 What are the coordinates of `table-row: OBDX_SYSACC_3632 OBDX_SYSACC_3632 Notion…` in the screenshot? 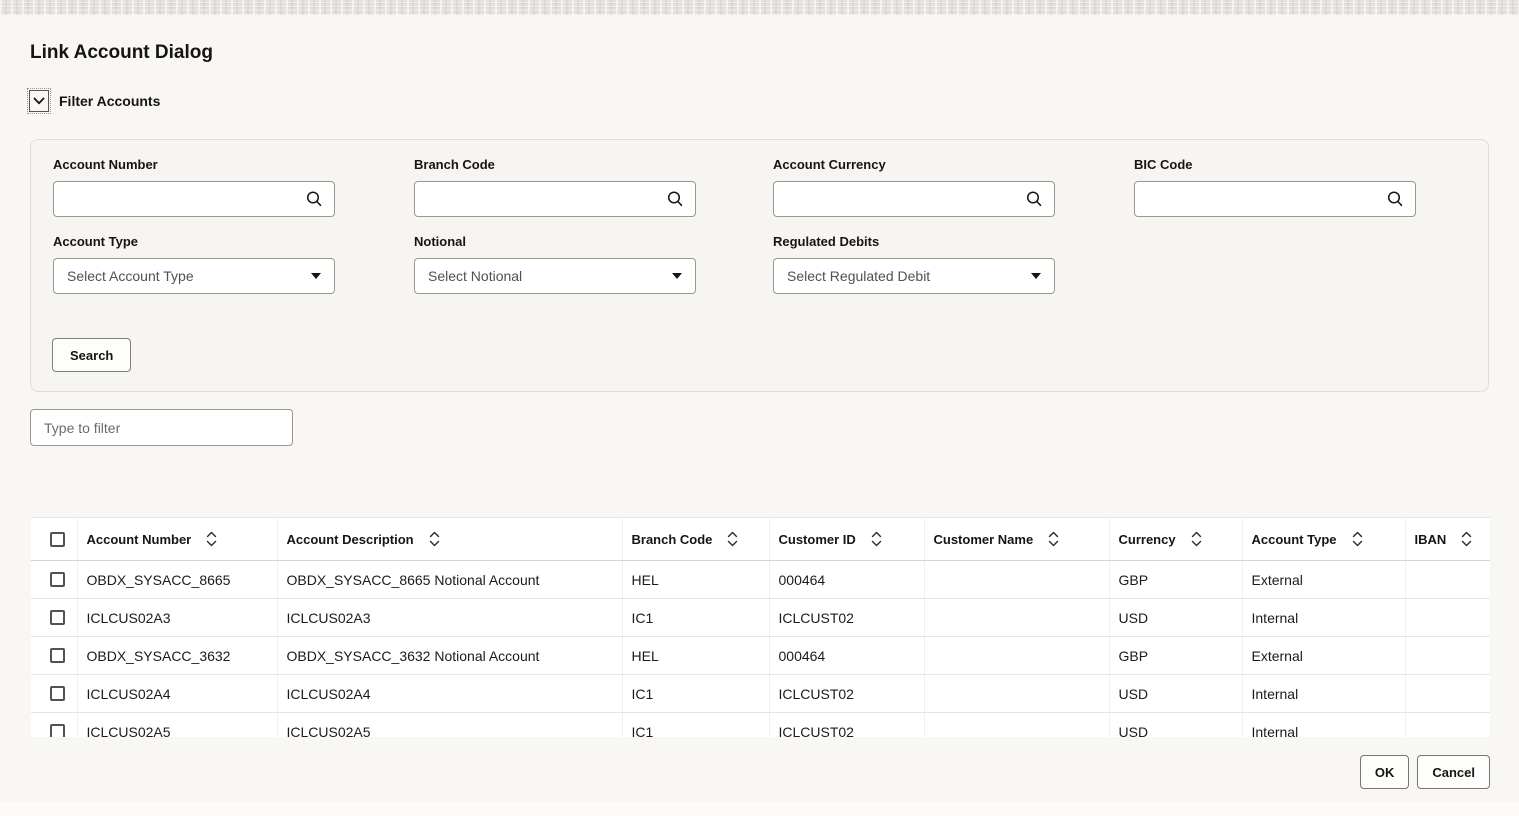 It's located at (760, 655).